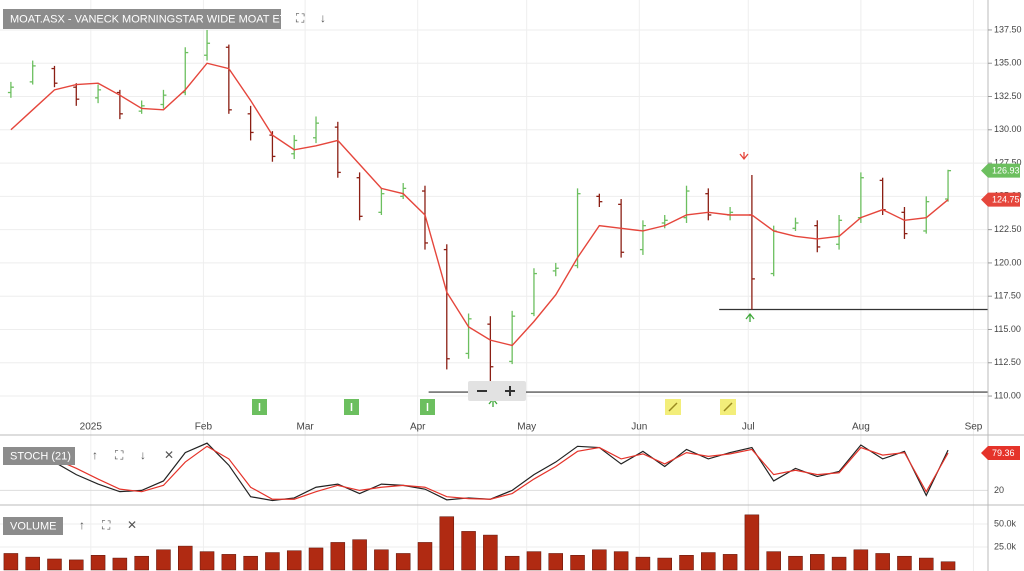  I want to click on y-tick-label: 115.00, so click(1007, 329).